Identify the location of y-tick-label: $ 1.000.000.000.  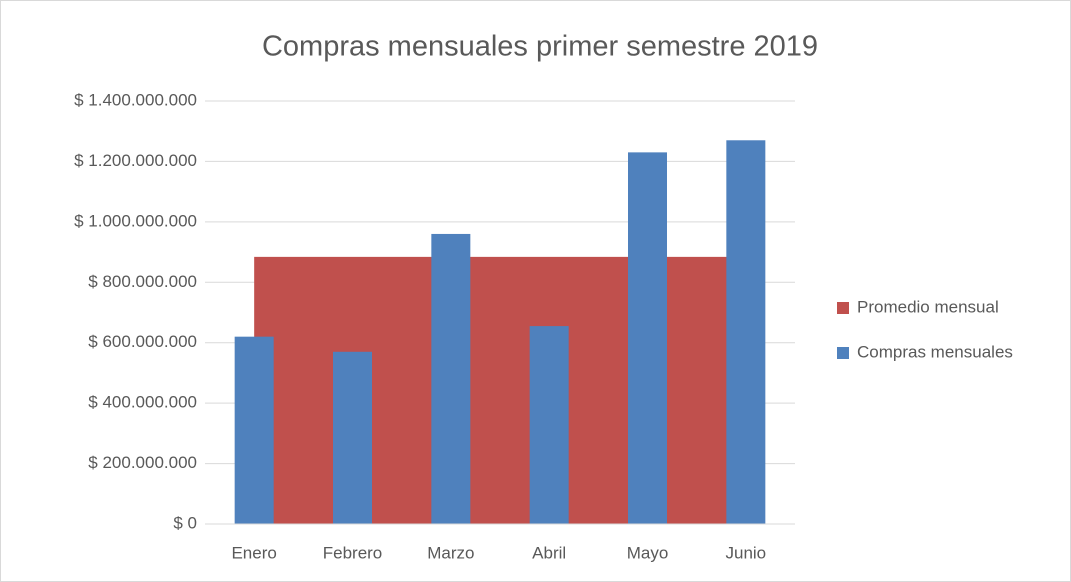
(135, 220).